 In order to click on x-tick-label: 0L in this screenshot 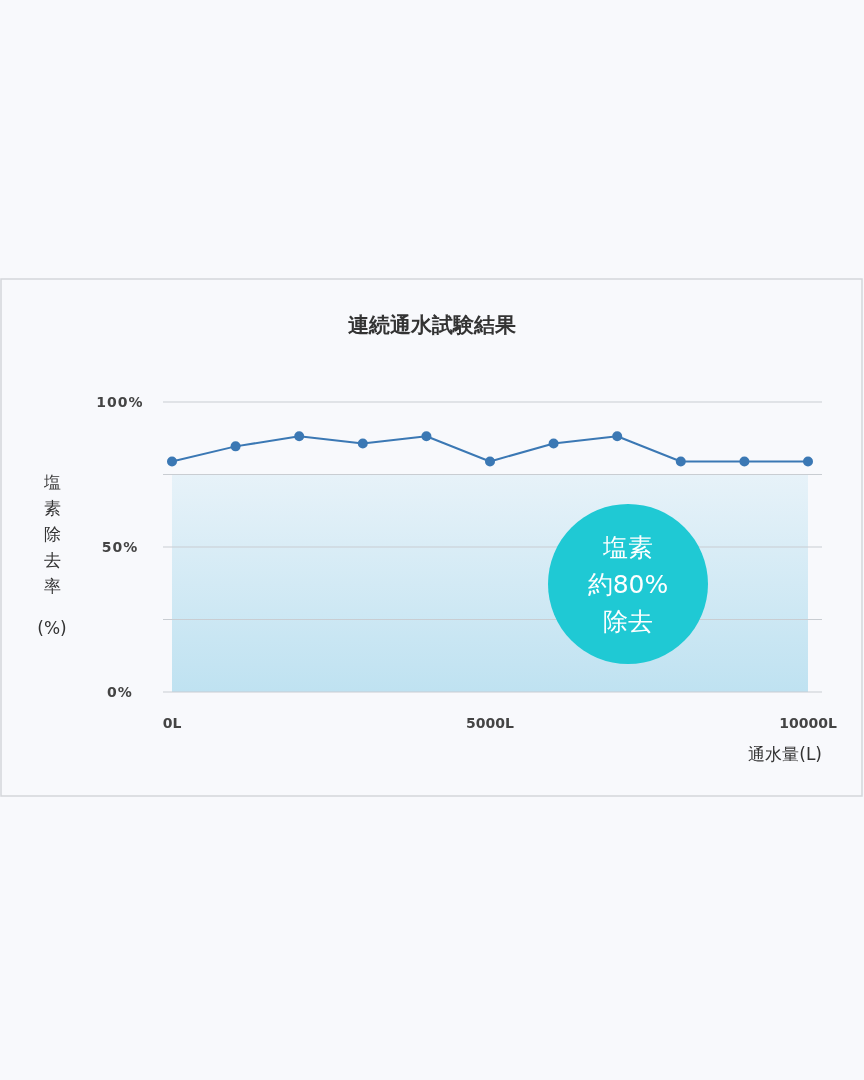, I will do `click(172, 723)`.